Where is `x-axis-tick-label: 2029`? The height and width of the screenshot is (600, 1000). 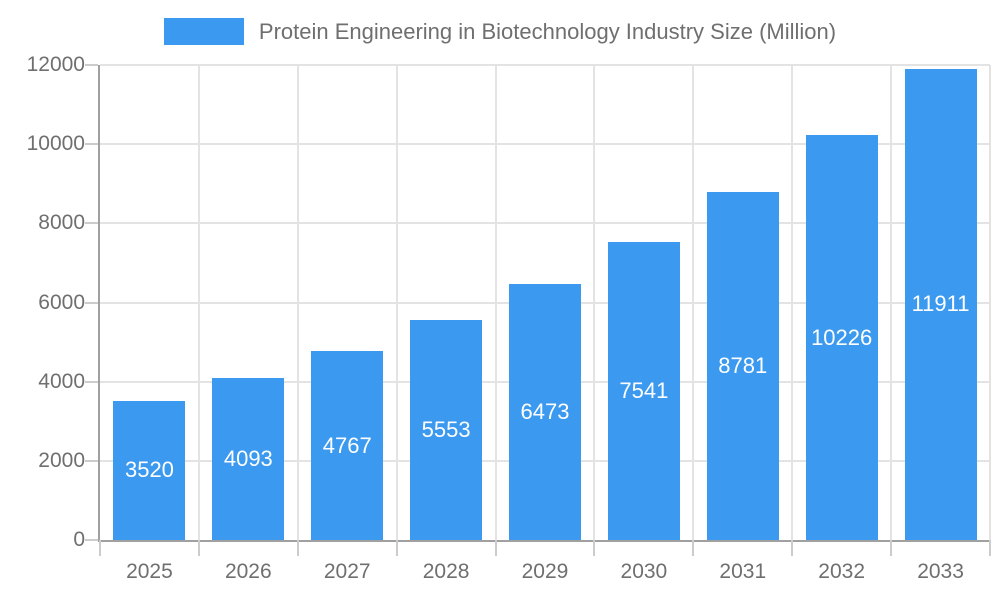 x-axis-tick-label: 2029 is located at coordinates (545, 571).